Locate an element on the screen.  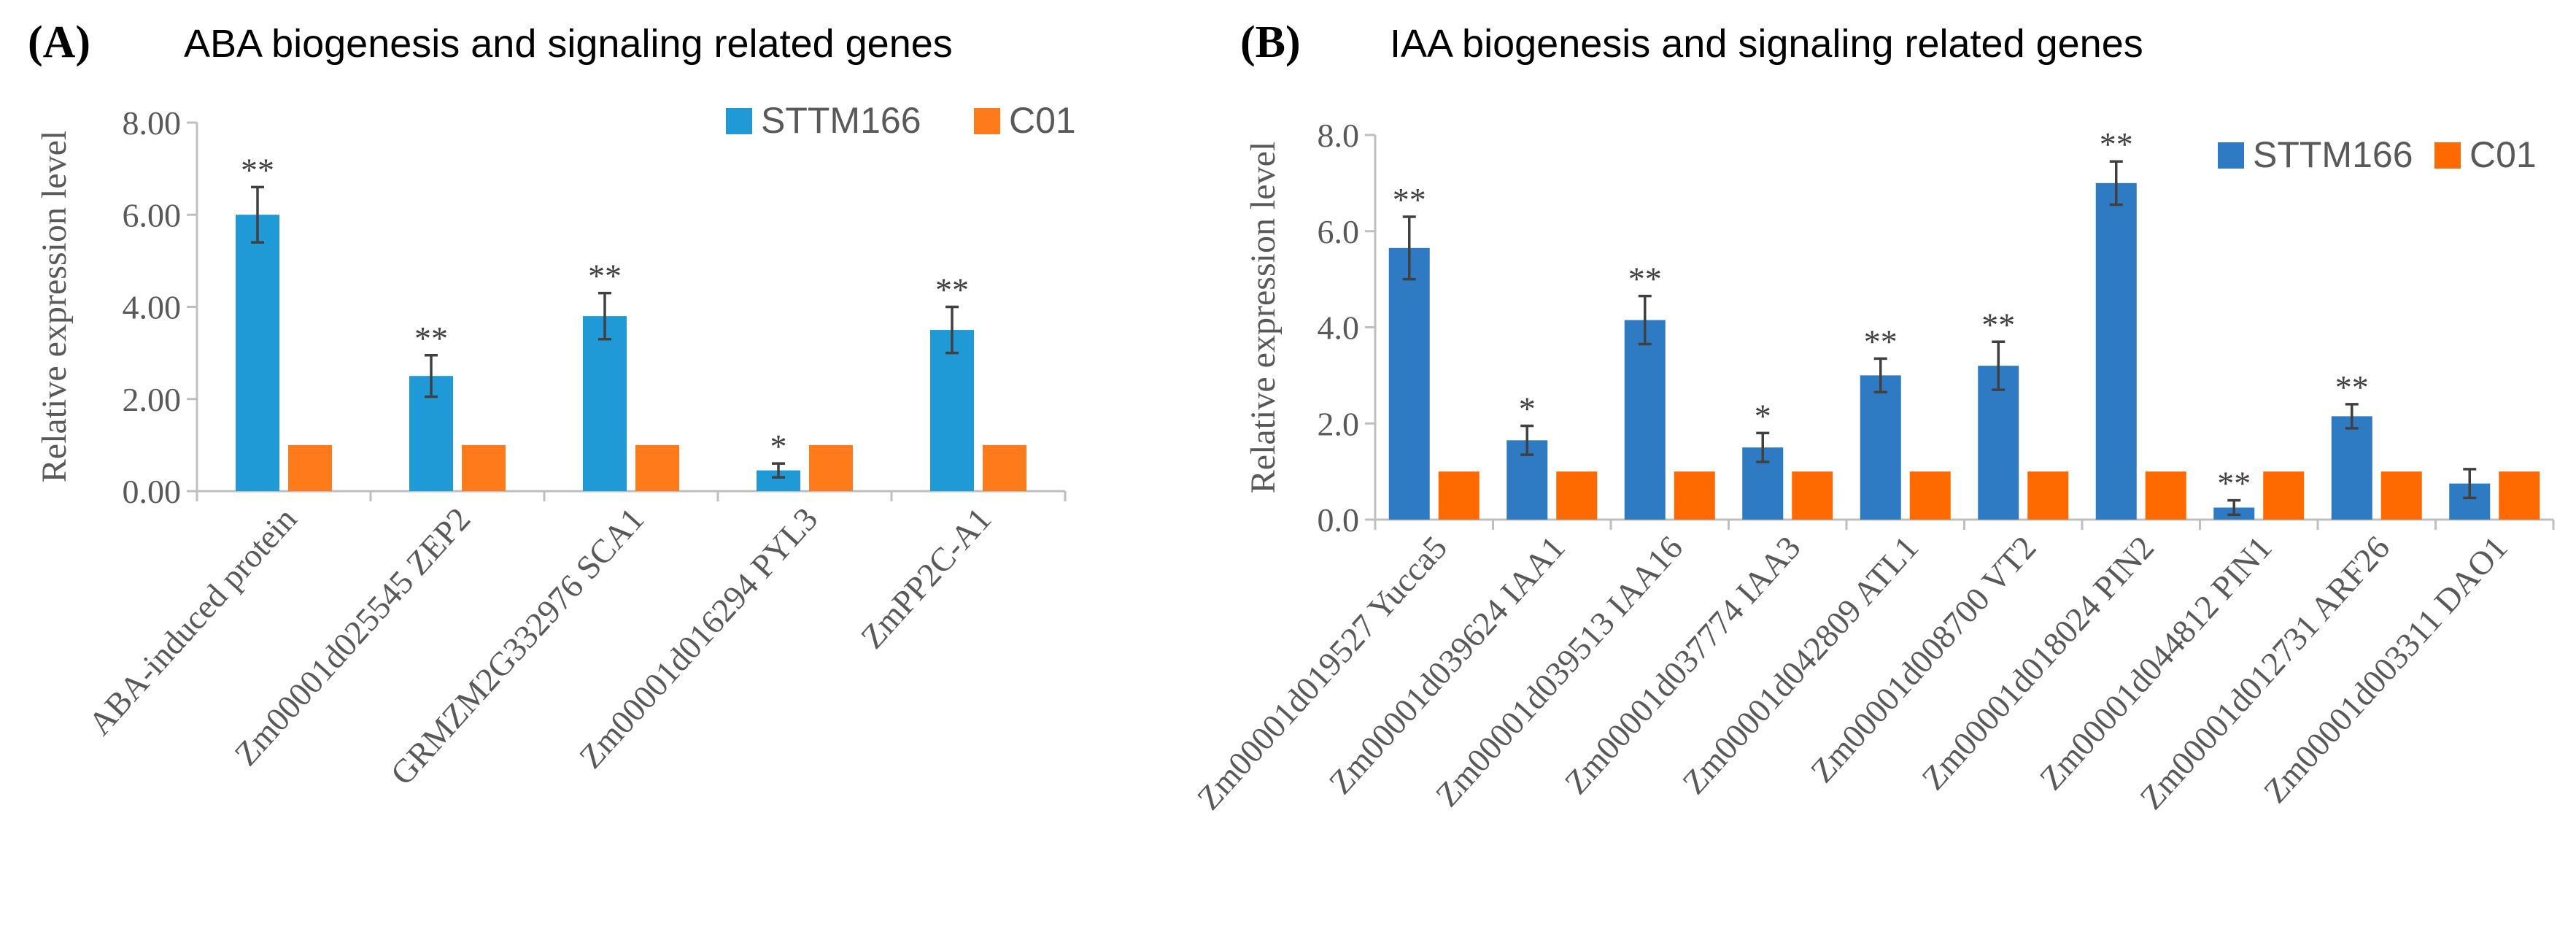
panel-a-y-tick-label: 6.00 is located at coordinates (152, 215).